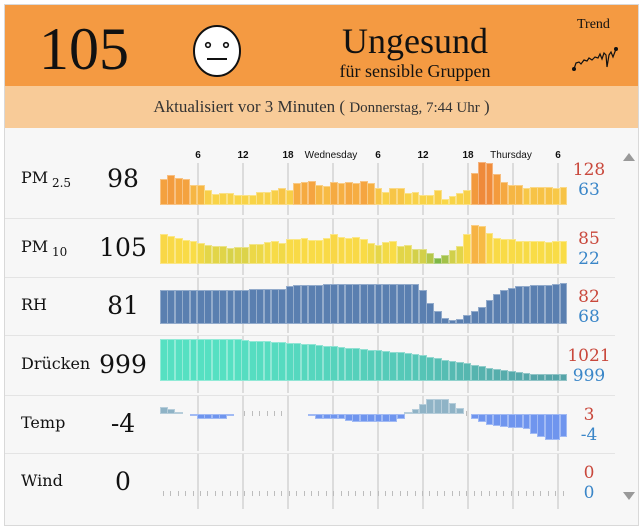  I want to click on scrollbar, so click(628, 326).